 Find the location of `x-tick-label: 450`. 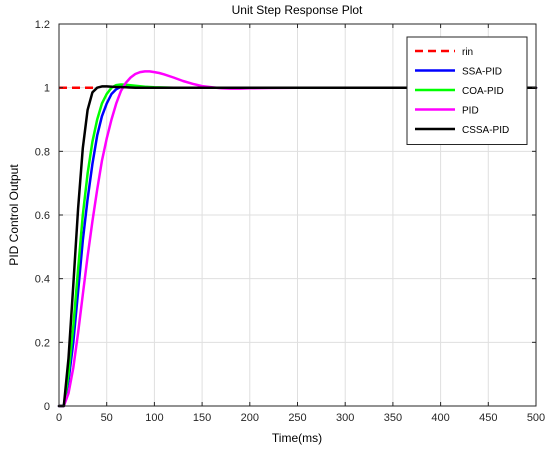

x-tick-label: 450 is located at coordinates (488, 418).